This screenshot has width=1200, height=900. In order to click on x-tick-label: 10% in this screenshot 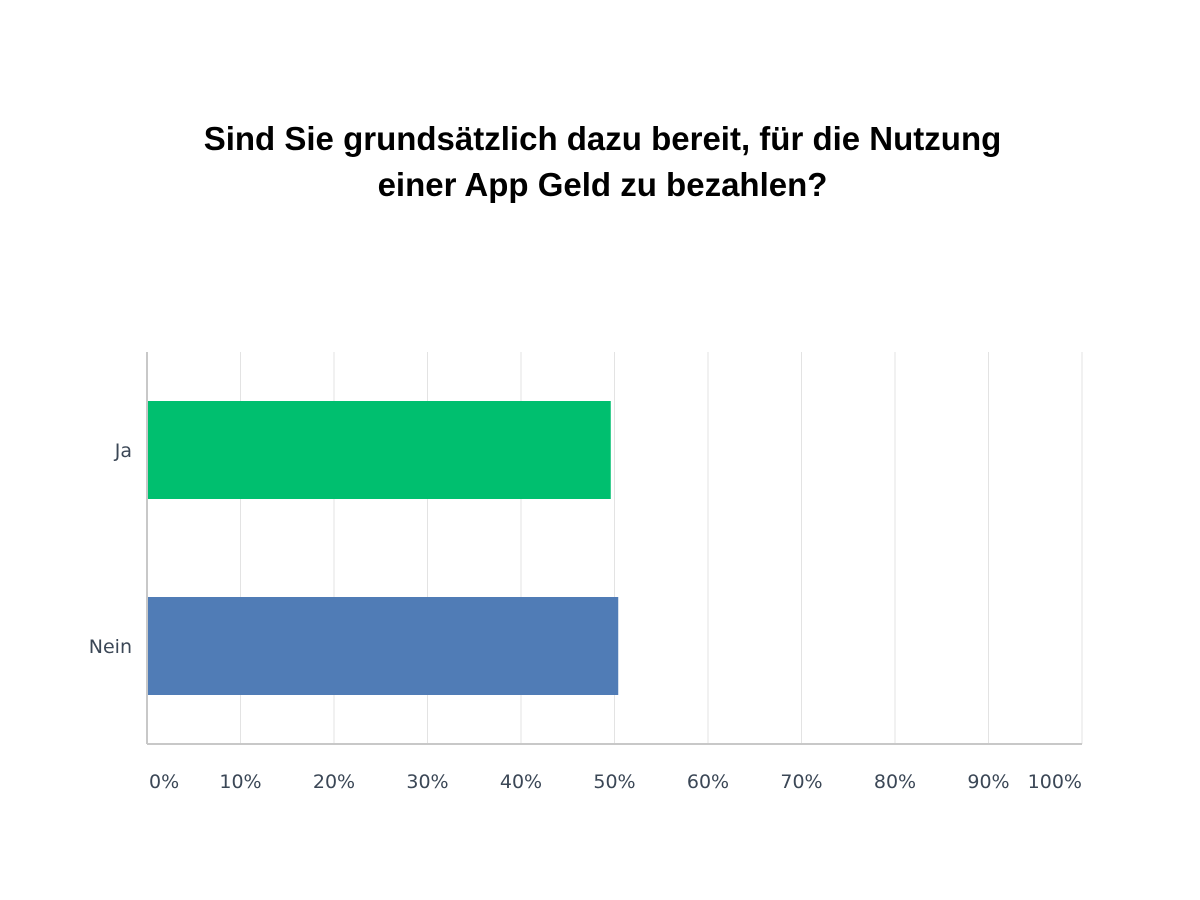, I will do `click(240, 782)`.